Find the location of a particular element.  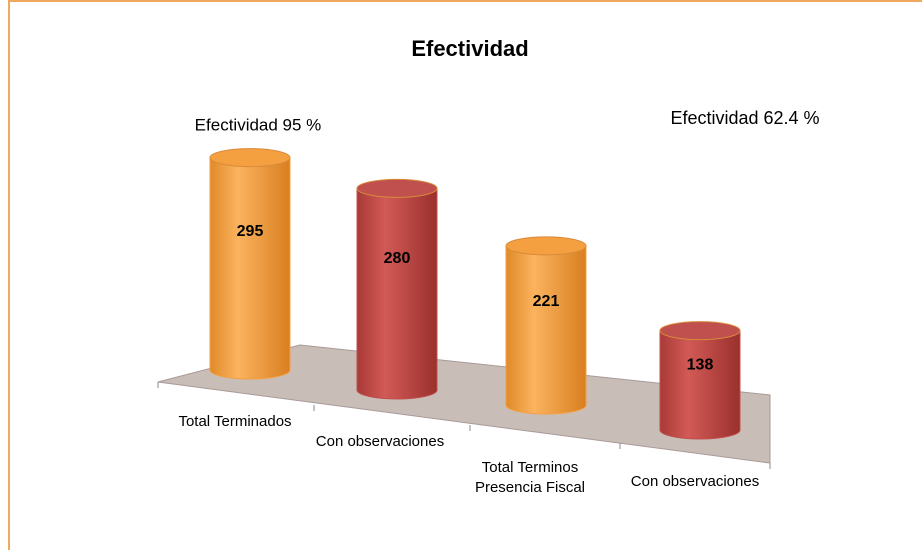

annotation: Efectividad 95 % is located at coordinates (258, 124).